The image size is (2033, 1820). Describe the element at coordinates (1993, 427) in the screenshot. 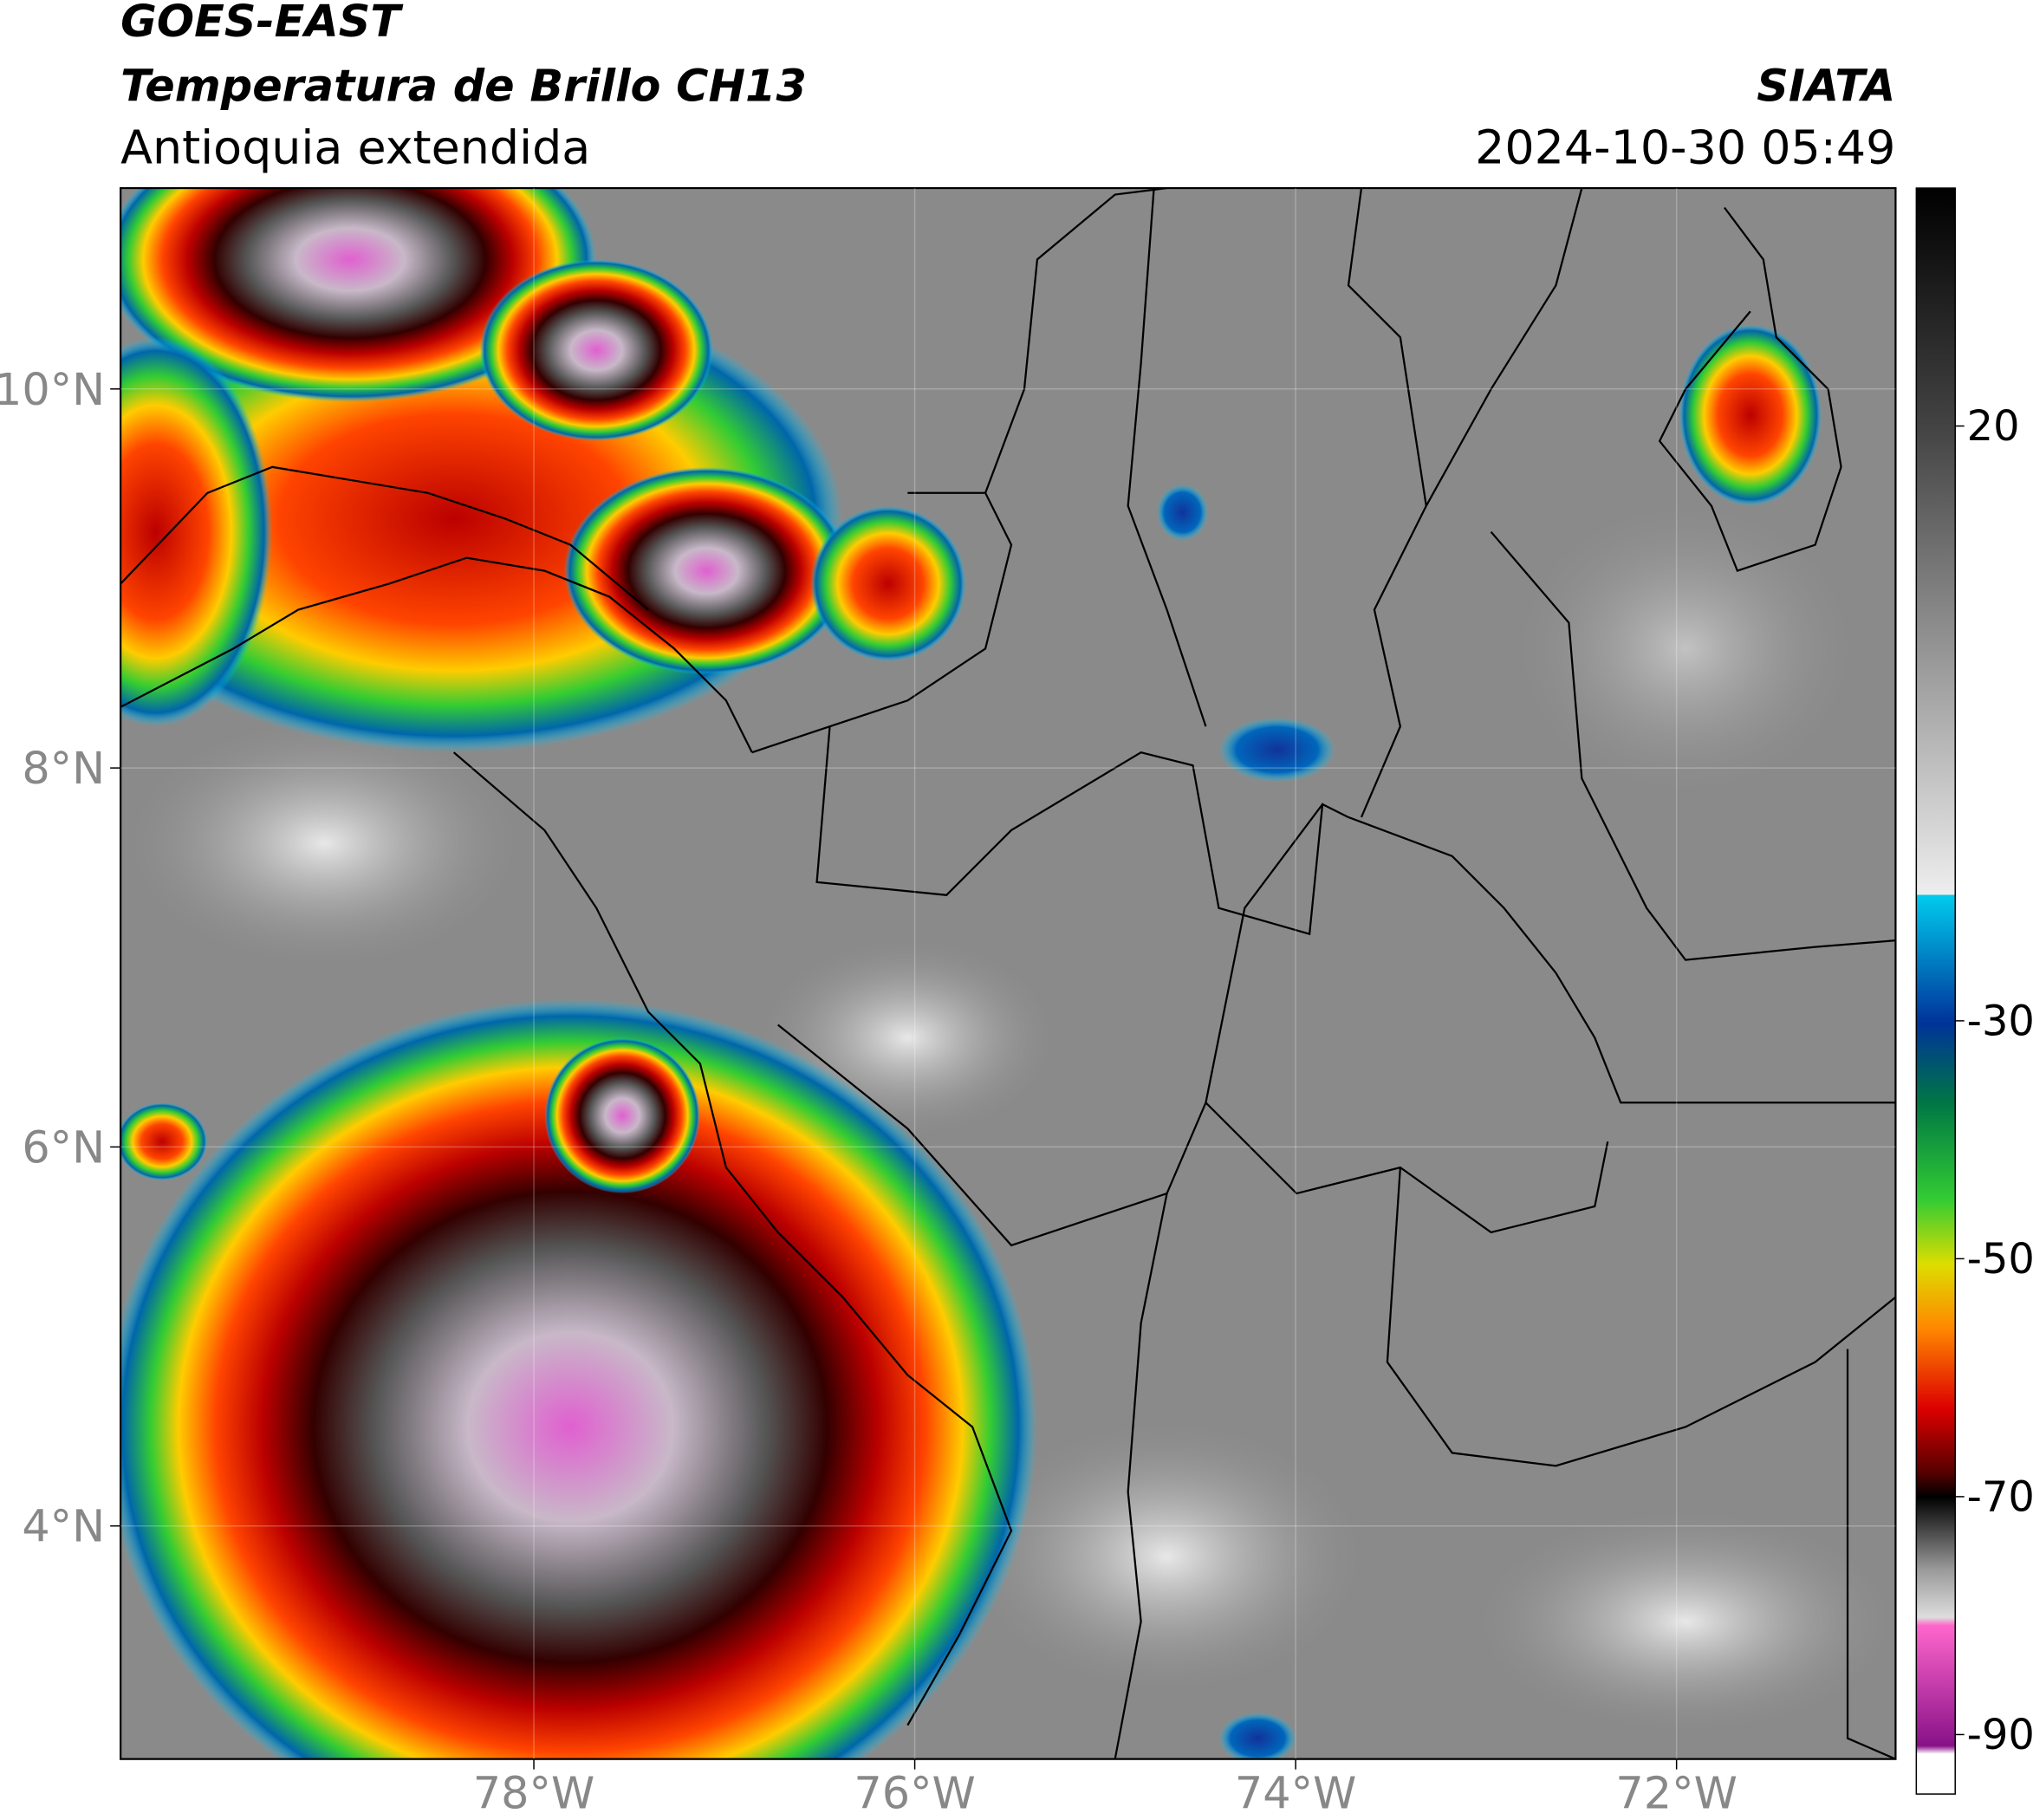

I see `colorbar-tick-label: 20` at that location.